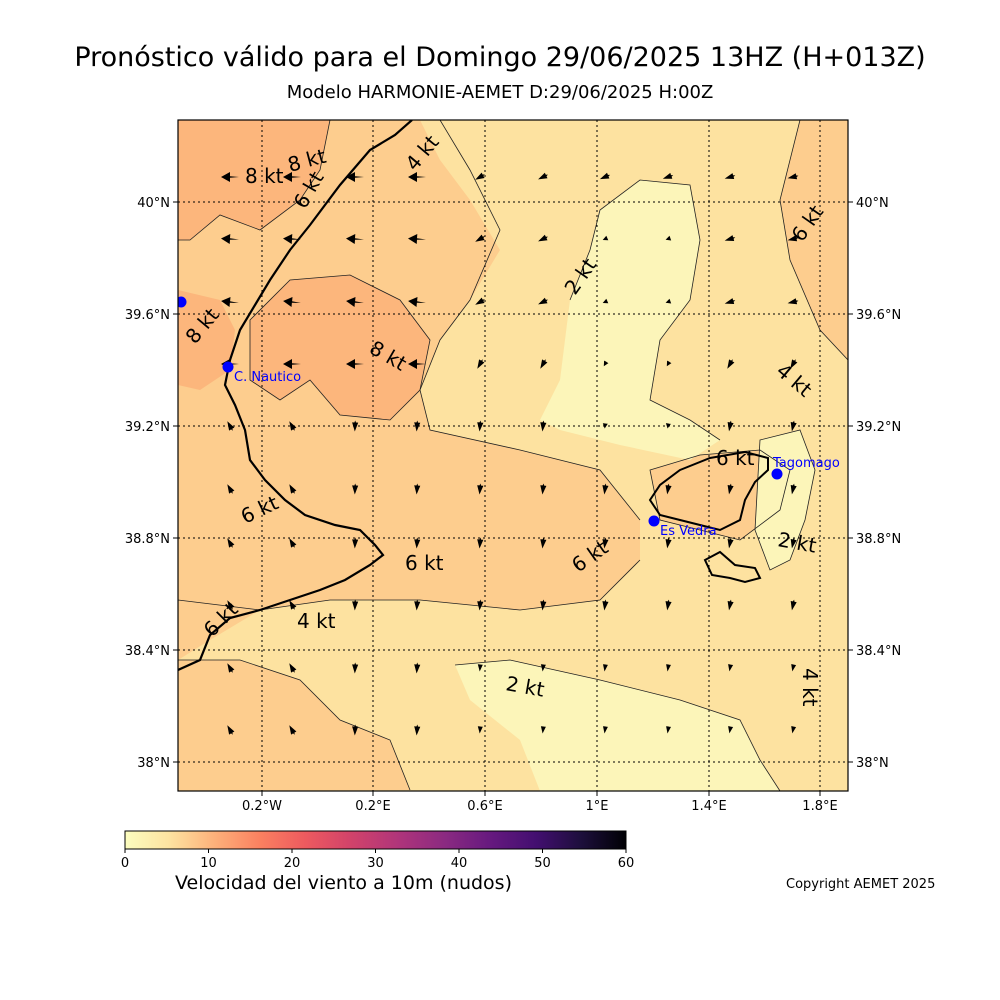 Image resolution: width=1000 pixels, height=1000 pixels. What do you see at coordinates (597, 806) in the screenshot?
I see `lon-label: 1°E` at bounding box center [597, 806].